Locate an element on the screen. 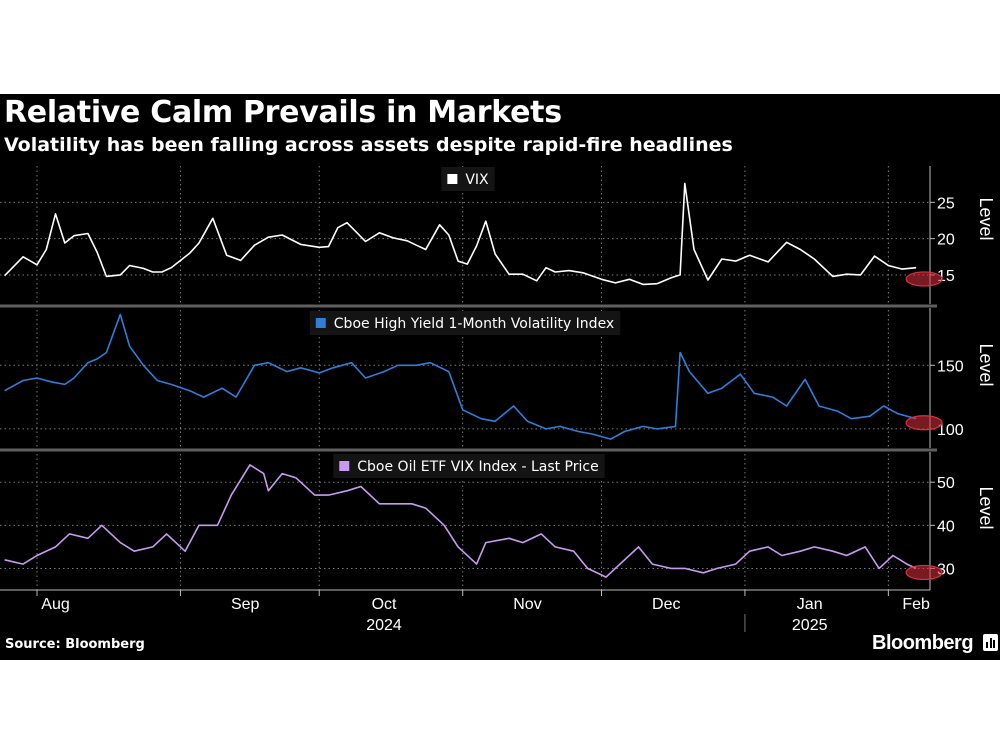  y-tick-label: 20 is located at coordinates (946, 240).